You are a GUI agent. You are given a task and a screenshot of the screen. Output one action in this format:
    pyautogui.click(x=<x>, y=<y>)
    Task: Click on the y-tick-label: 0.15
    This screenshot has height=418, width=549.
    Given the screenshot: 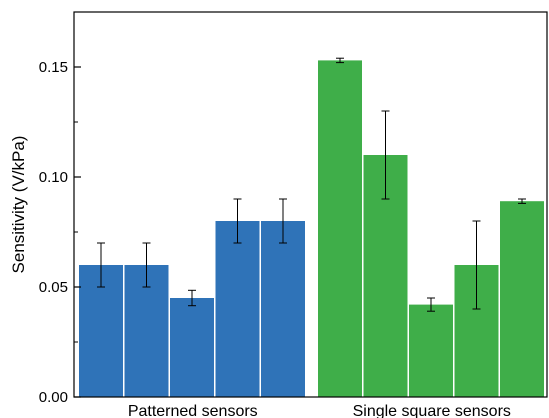 What is the action you would take?
    pyautogui.click(x=53, y=67)
    